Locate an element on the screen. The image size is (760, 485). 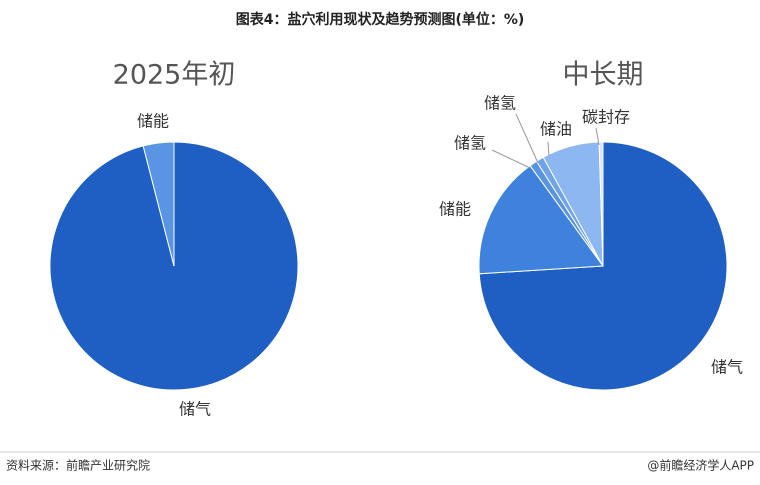
pie-title: 2025年初 is located at coordinates (174, 75).